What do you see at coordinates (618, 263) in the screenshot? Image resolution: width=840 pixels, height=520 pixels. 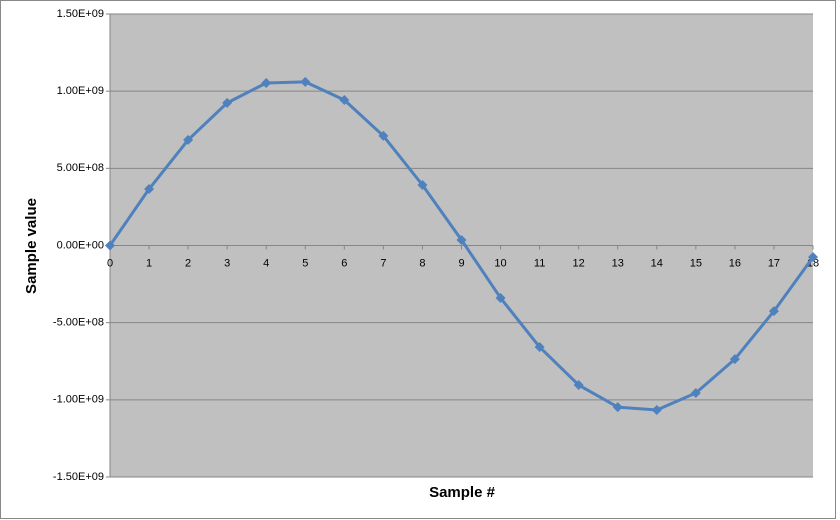 I see `x-tick-label: 13` at bounding box center [618, 263].